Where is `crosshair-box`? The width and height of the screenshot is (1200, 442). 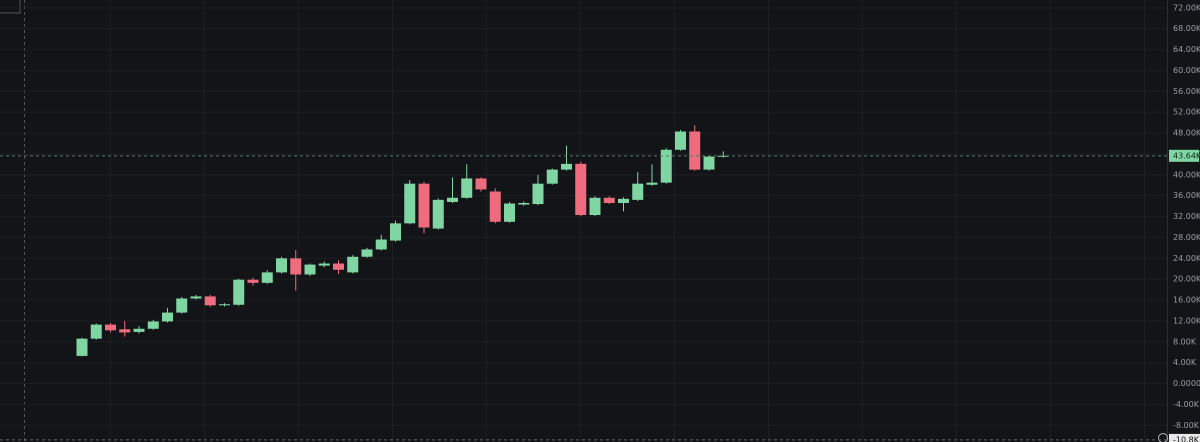
crosshair-box is located at coordinates (1184, 437).